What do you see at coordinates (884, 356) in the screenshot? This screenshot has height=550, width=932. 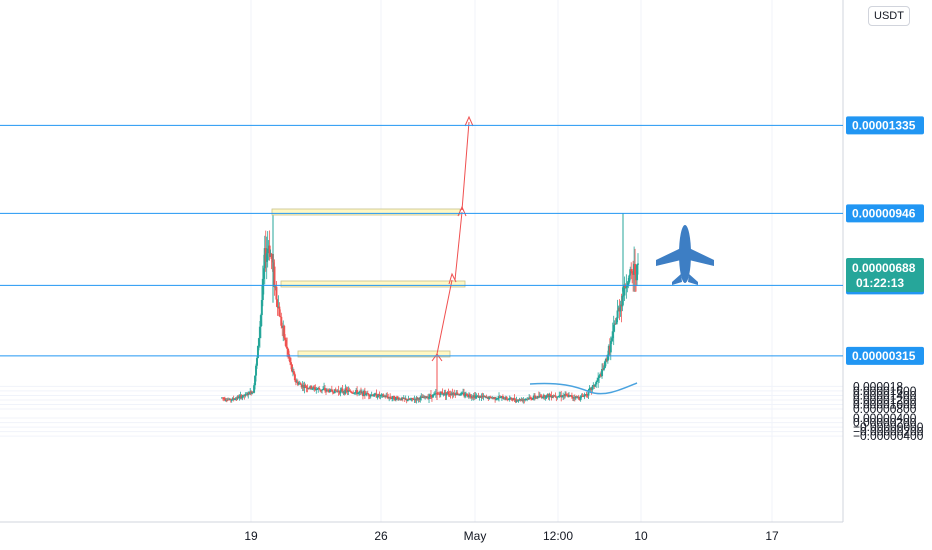 I see `level-label: 0.00000315` at bounding box center [884, 356].